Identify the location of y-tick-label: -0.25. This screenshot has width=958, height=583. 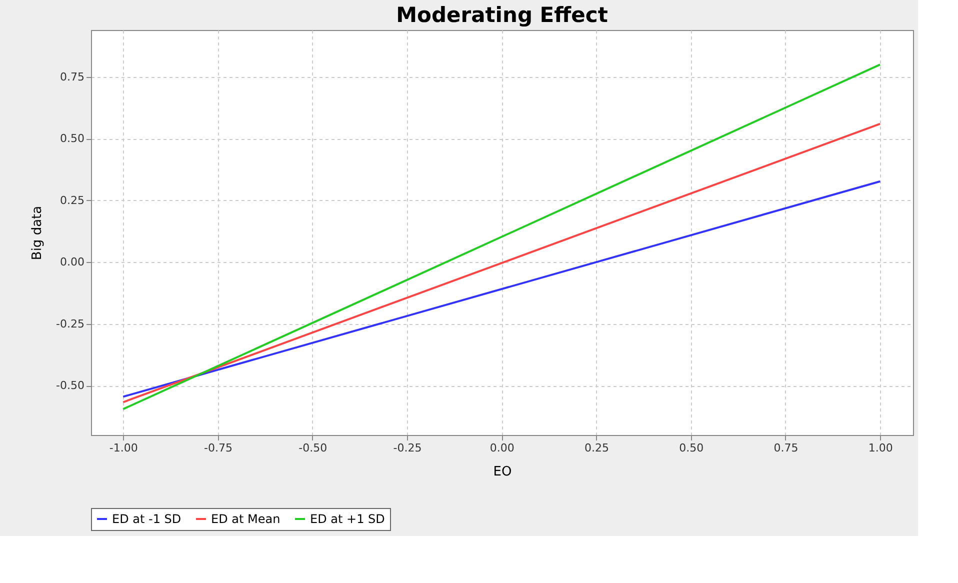
(70, 323).